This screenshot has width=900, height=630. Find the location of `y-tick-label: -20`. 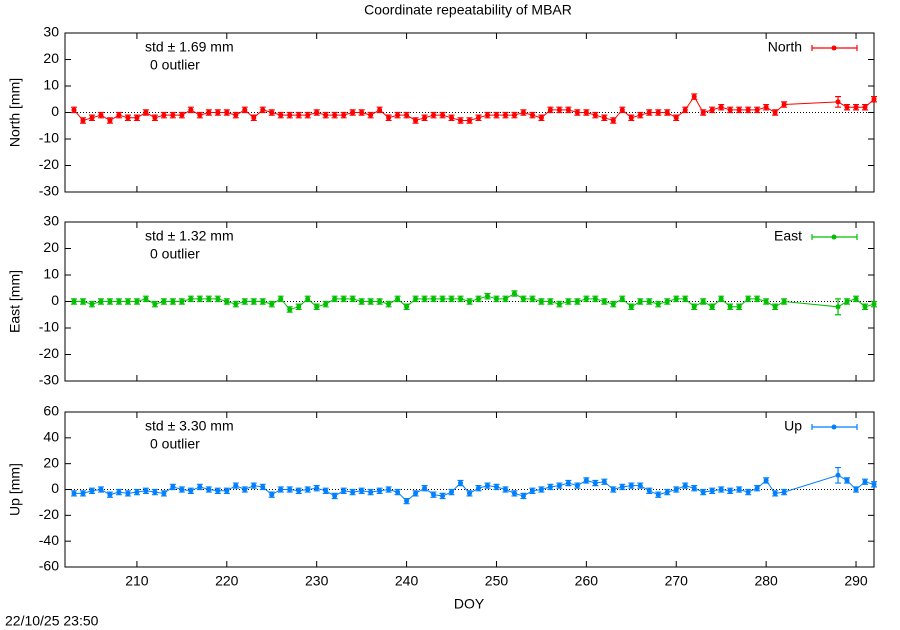

y-tick-label: -20 is located at coordinates (49, 164).